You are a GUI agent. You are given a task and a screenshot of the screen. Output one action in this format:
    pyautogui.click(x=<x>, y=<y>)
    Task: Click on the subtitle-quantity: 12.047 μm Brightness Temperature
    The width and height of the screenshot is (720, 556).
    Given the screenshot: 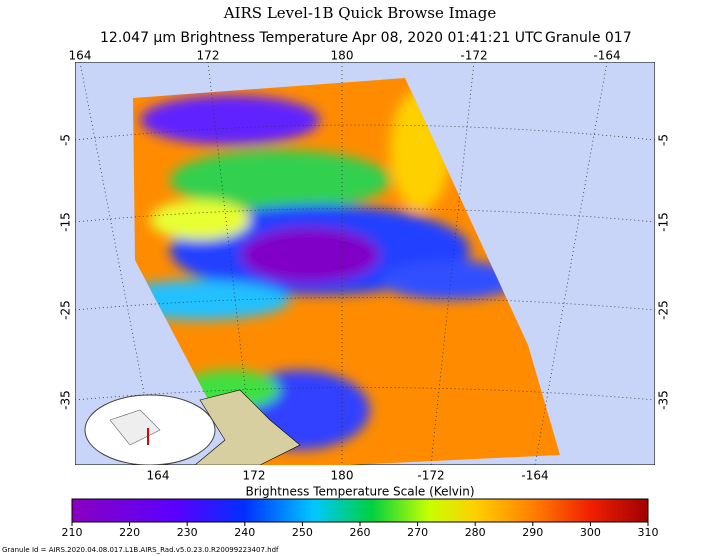 What is the action you would take?
    pyautogui.click(x=224, y=38)
    